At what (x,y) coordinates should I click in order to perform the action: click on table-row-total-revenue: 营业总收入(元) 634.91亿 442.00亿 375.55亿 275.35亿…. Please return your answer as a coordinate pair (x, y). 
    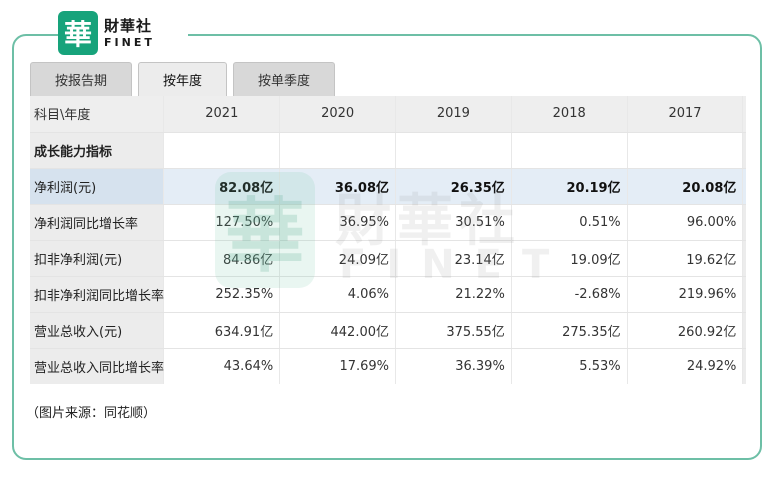
    Looking at the image, I should click on (388, 330).